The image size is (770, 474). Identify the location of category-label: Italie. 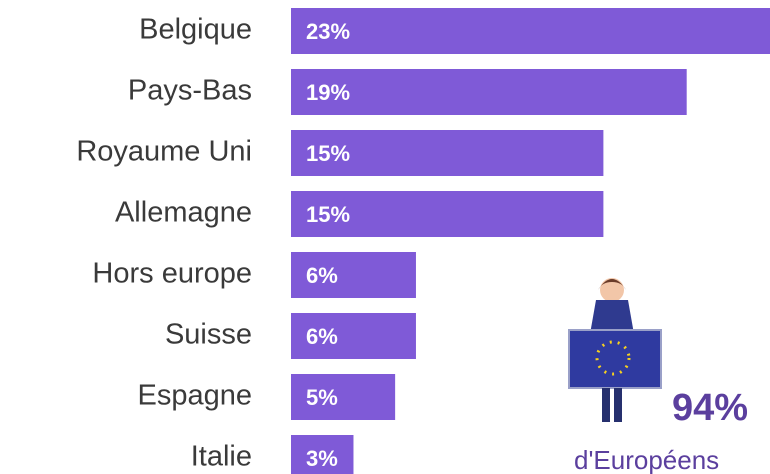
(221, 457).